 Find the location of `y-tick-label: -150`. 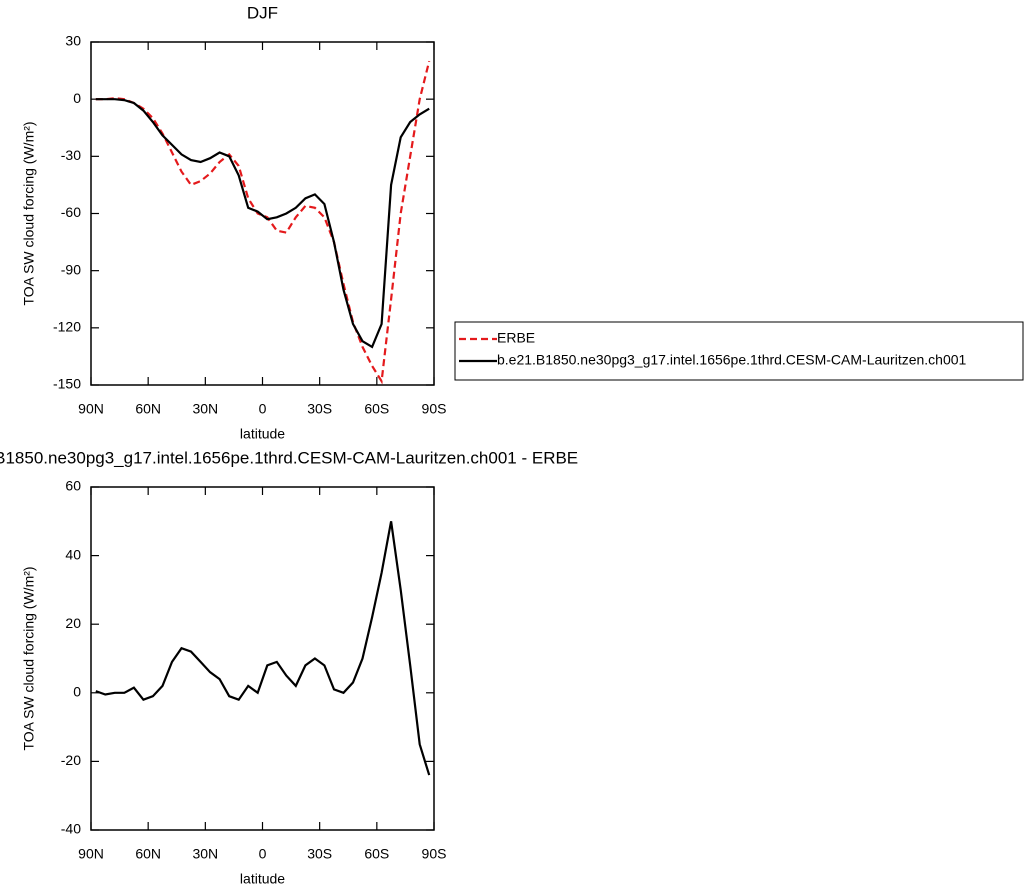

y-tick-label: -150 is located at coordinates (67, 384).